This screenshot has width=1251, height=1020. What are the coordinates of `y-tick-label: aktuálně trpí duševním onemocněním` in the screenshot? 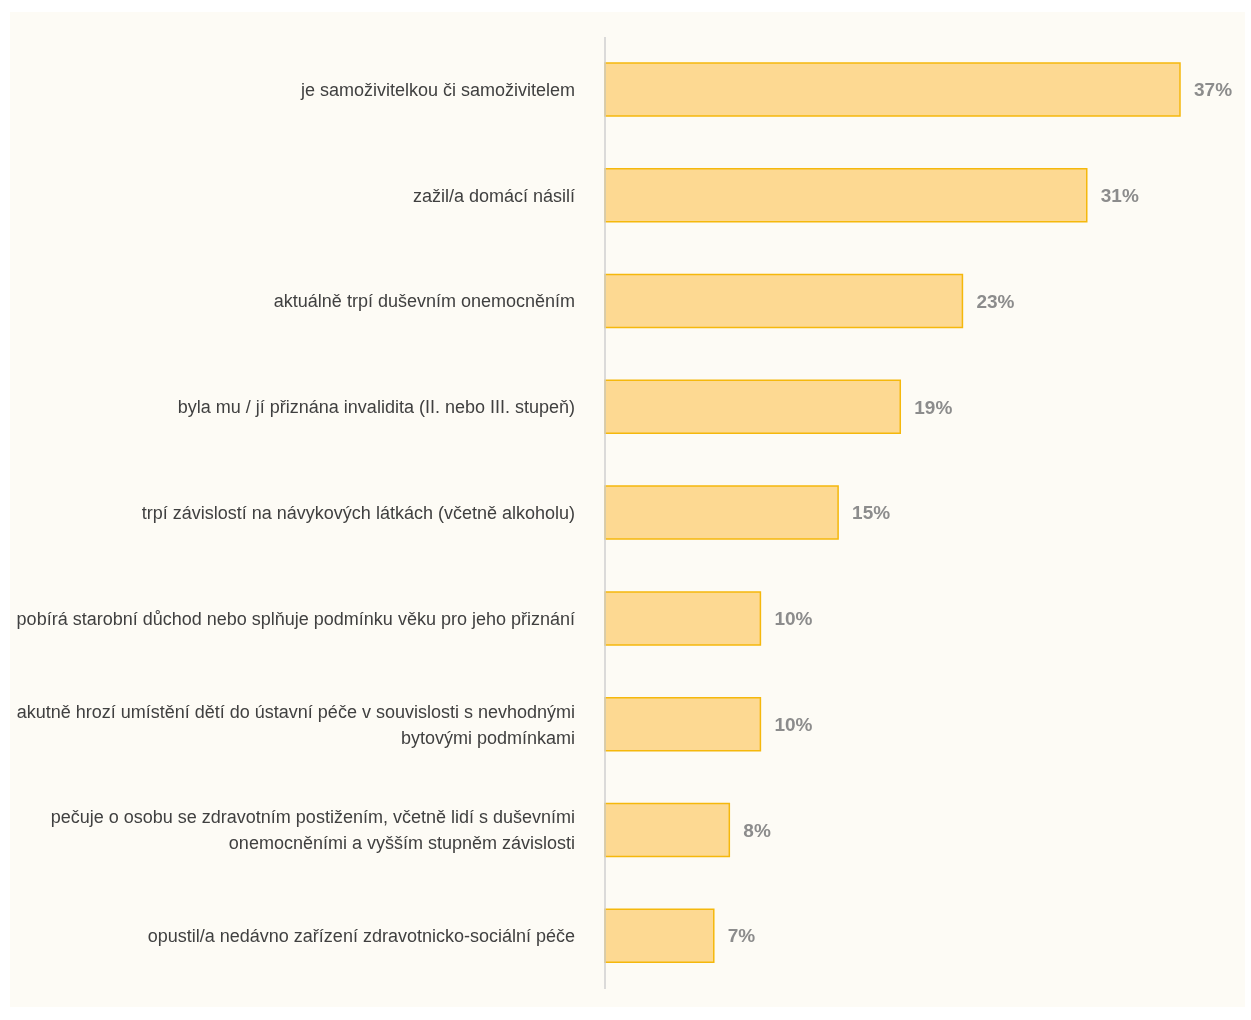 It's located at (424, 302).